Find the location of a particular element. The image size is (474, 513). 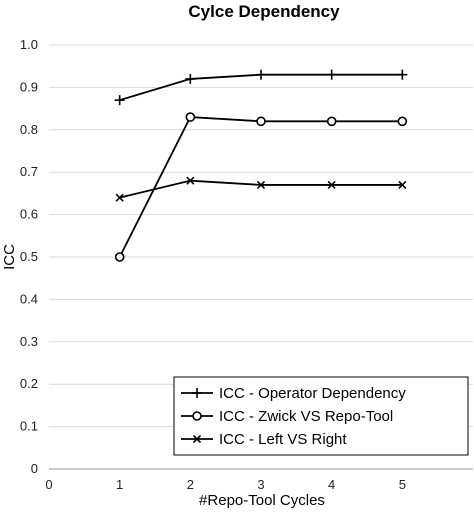

x-tick-labels: 0 1 2 3 4 5 is located at coordinates (225, 484).